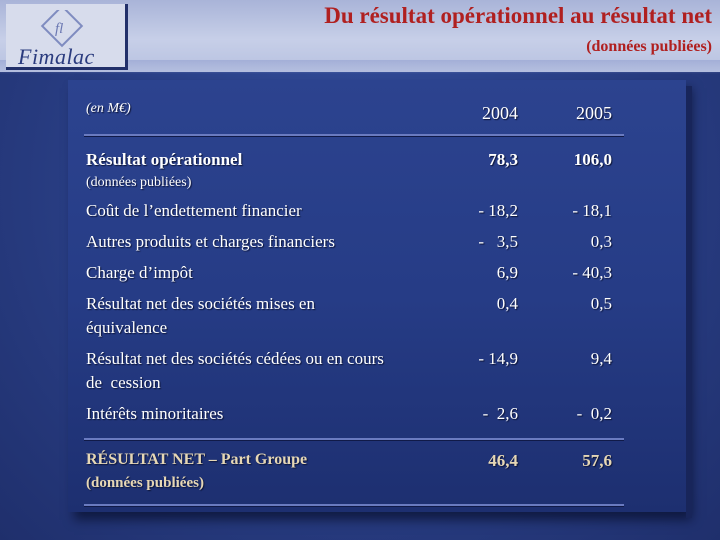  Describe the element at coordinates (503, 159) in the screenshot. I see `value-2004-operating-result: 78,3` at that location.